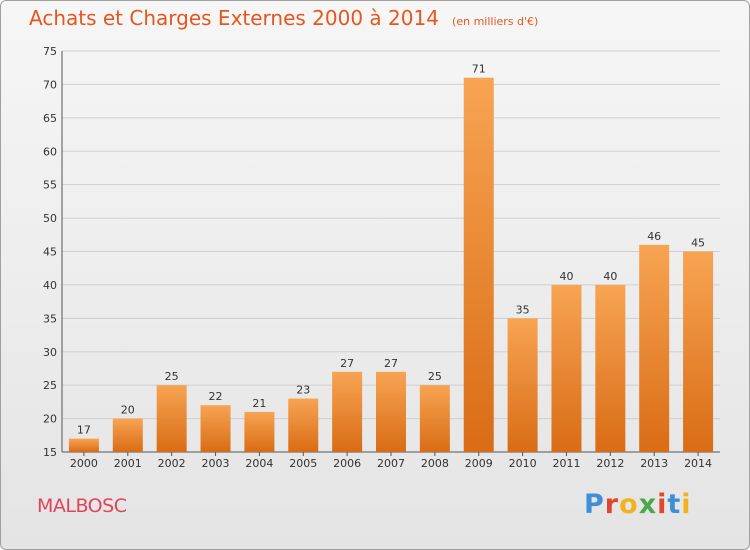  I want to click on y-tick-label: 75, so click(50, 51).